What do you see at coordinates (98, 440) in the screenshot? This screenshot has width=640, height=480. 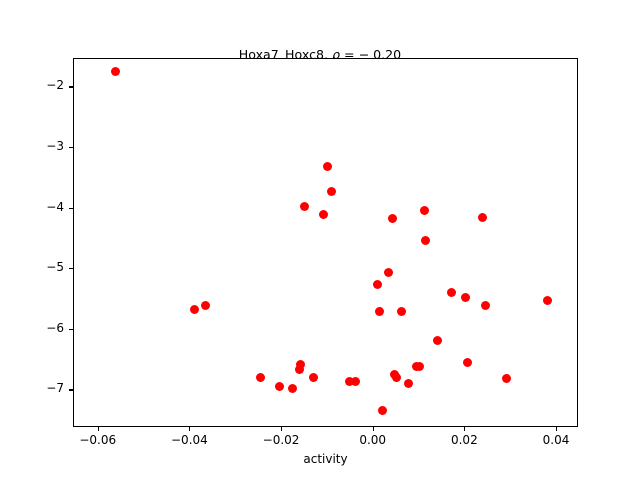 I see `x-tick-label: −0.06` at bounding box center [98, 440].